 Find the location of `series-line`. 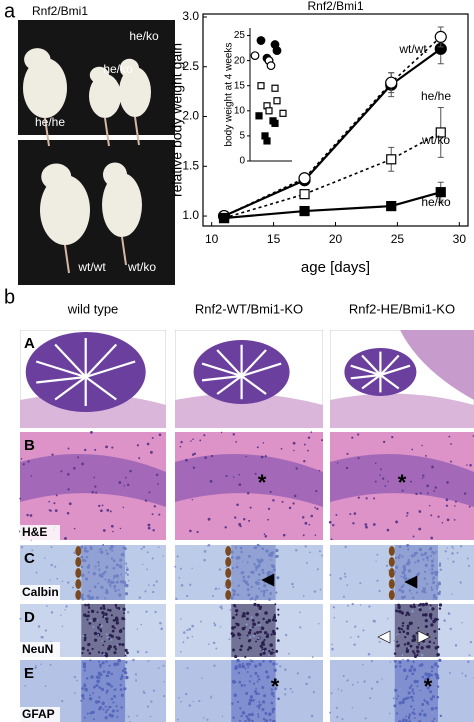

series-line is located at coordinates (332, 126).